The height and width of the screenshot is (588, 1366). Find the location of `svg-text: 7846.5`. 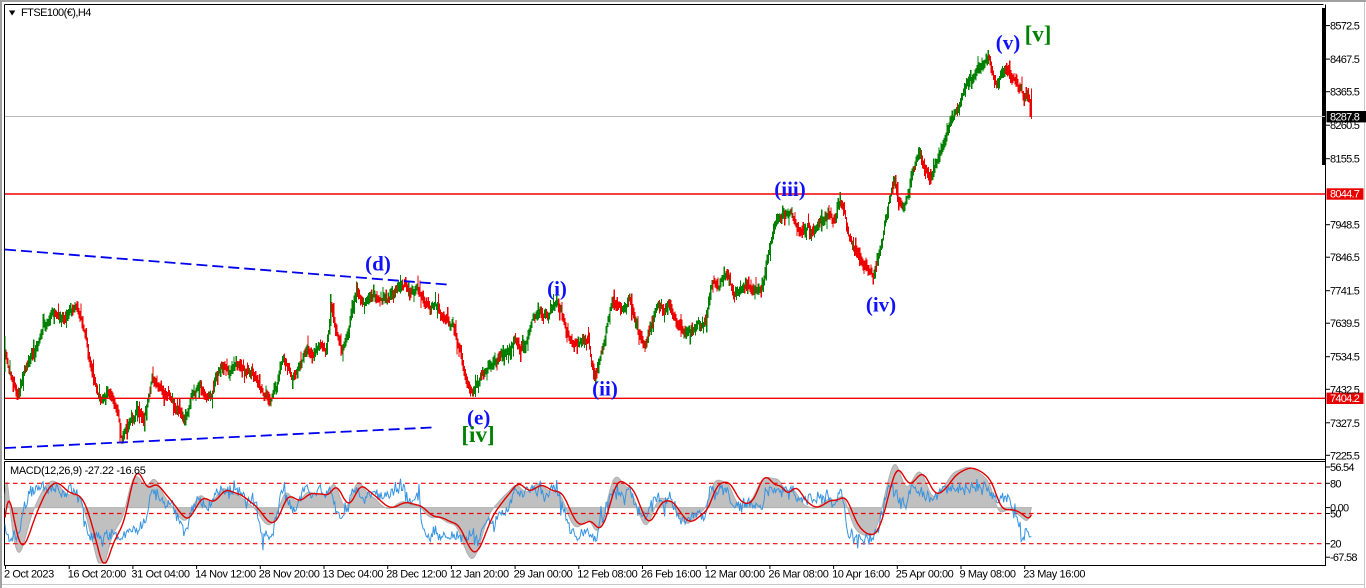

svg-text: 7846.5 is located at coordinates (1345, 258).